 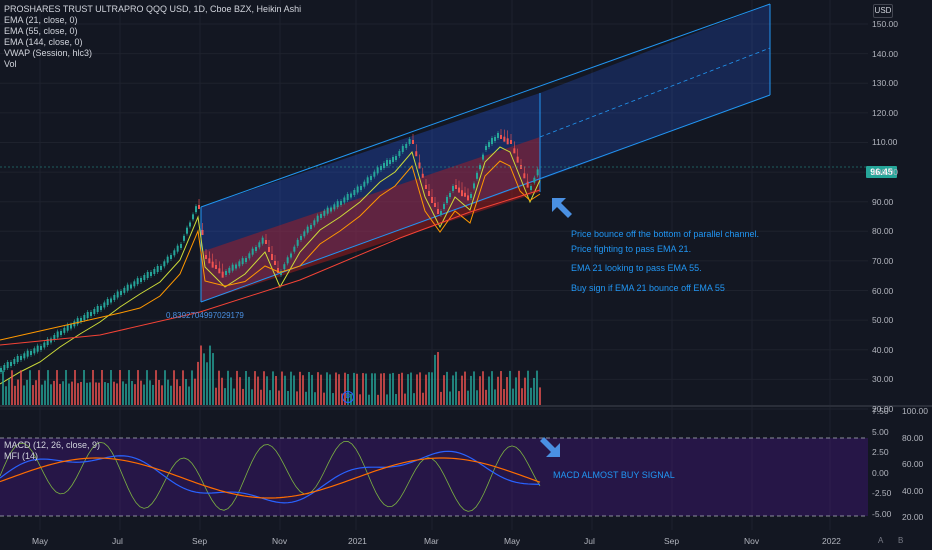 I want to click on macd-tick: -2.50, so click(x=882, y=493).